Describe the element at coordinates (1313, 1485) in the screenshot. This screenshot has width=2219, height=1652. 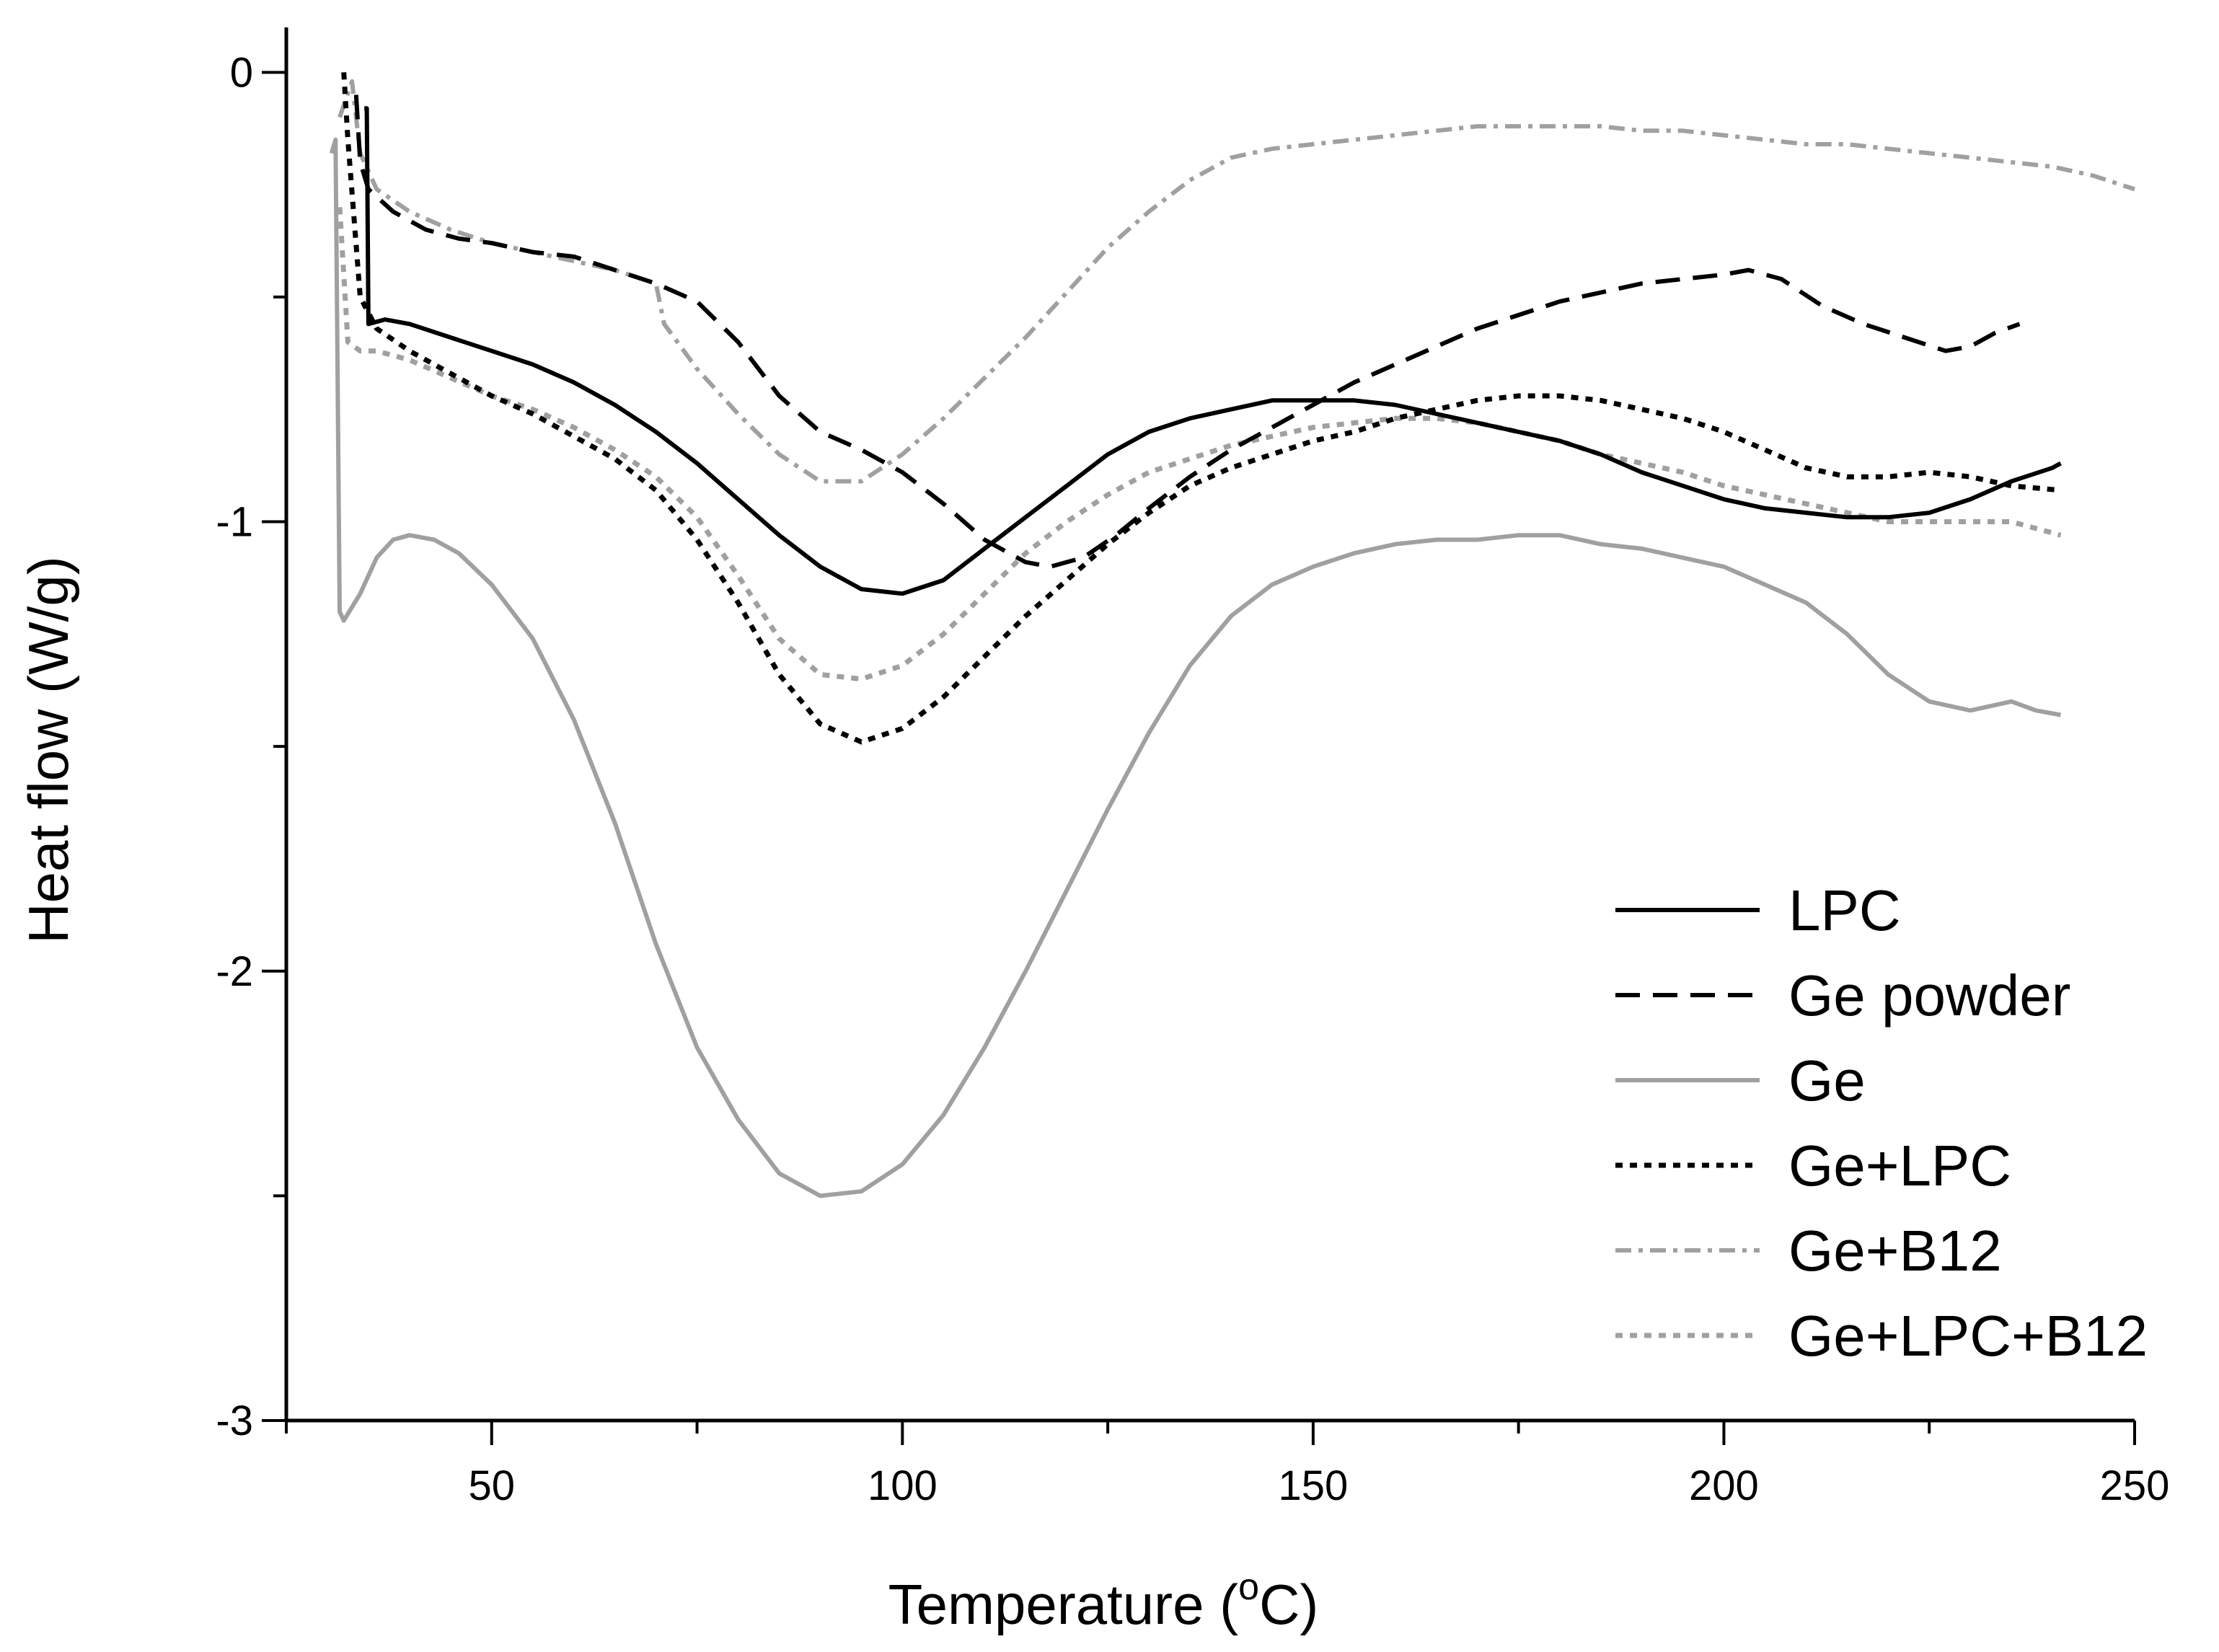
I see `x-tick-label: 150` at that location.